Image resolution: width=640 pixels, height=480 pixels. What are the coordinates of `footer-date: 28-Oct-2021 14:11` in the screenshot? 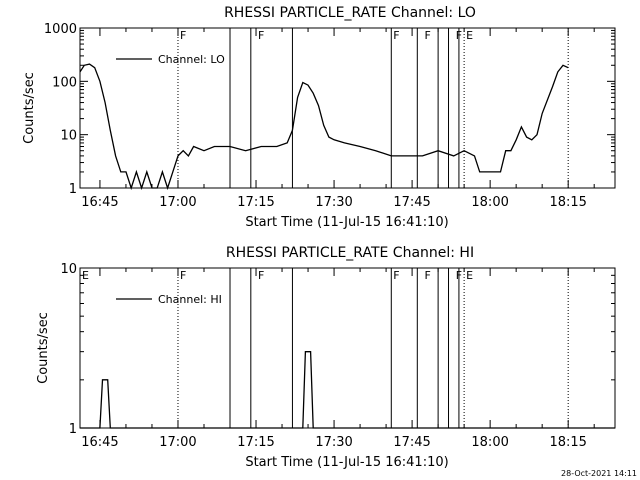 It's located at (599, 473).